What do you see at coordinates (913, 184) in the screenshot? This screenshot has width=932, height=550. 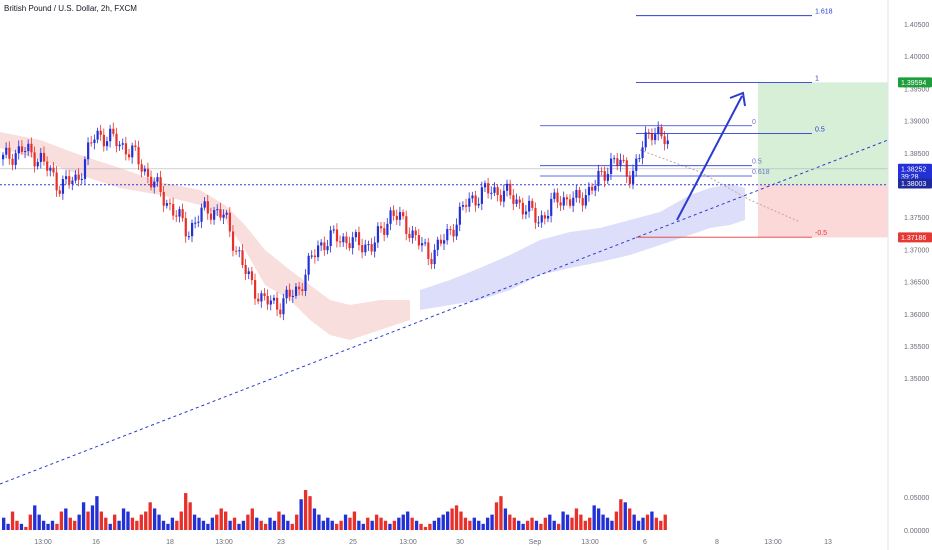 I see `entry-price-badge-label: 1.38003` at bounding box center [913, 184].